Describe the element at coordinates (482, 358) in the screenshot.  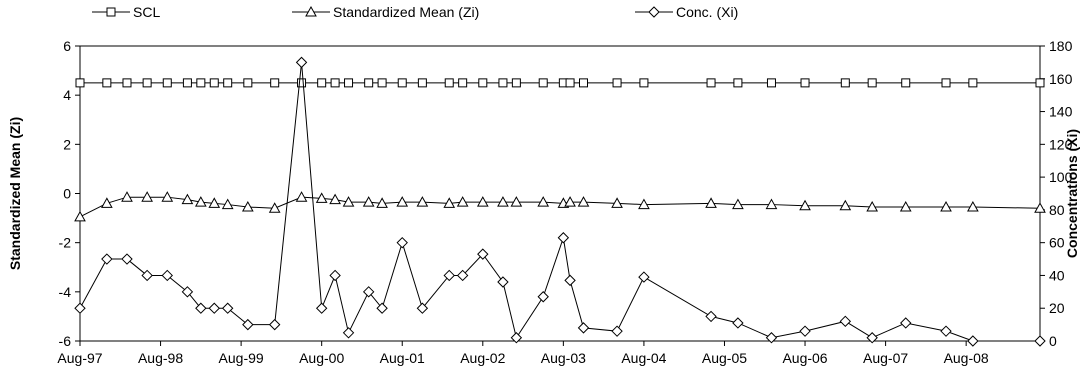
I see `x-tick-label: Aug-02` at that location.